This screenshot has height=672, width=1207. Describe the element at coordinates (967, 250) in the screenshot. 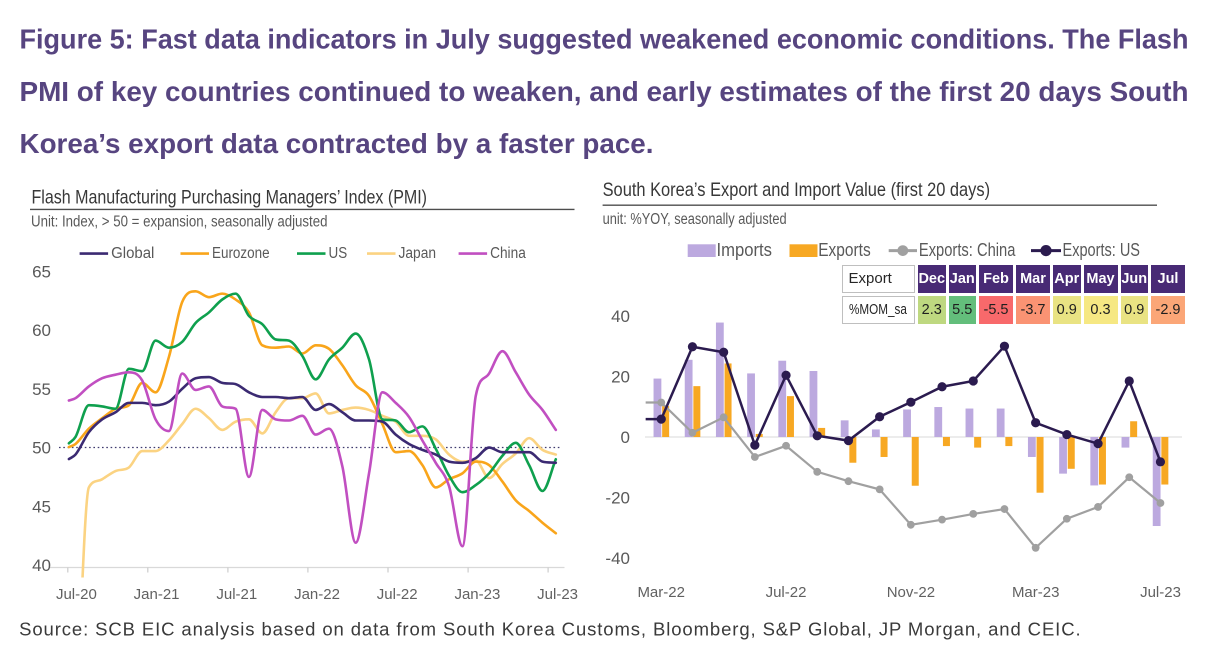

I see `svg-text: Exports: China` at that location.